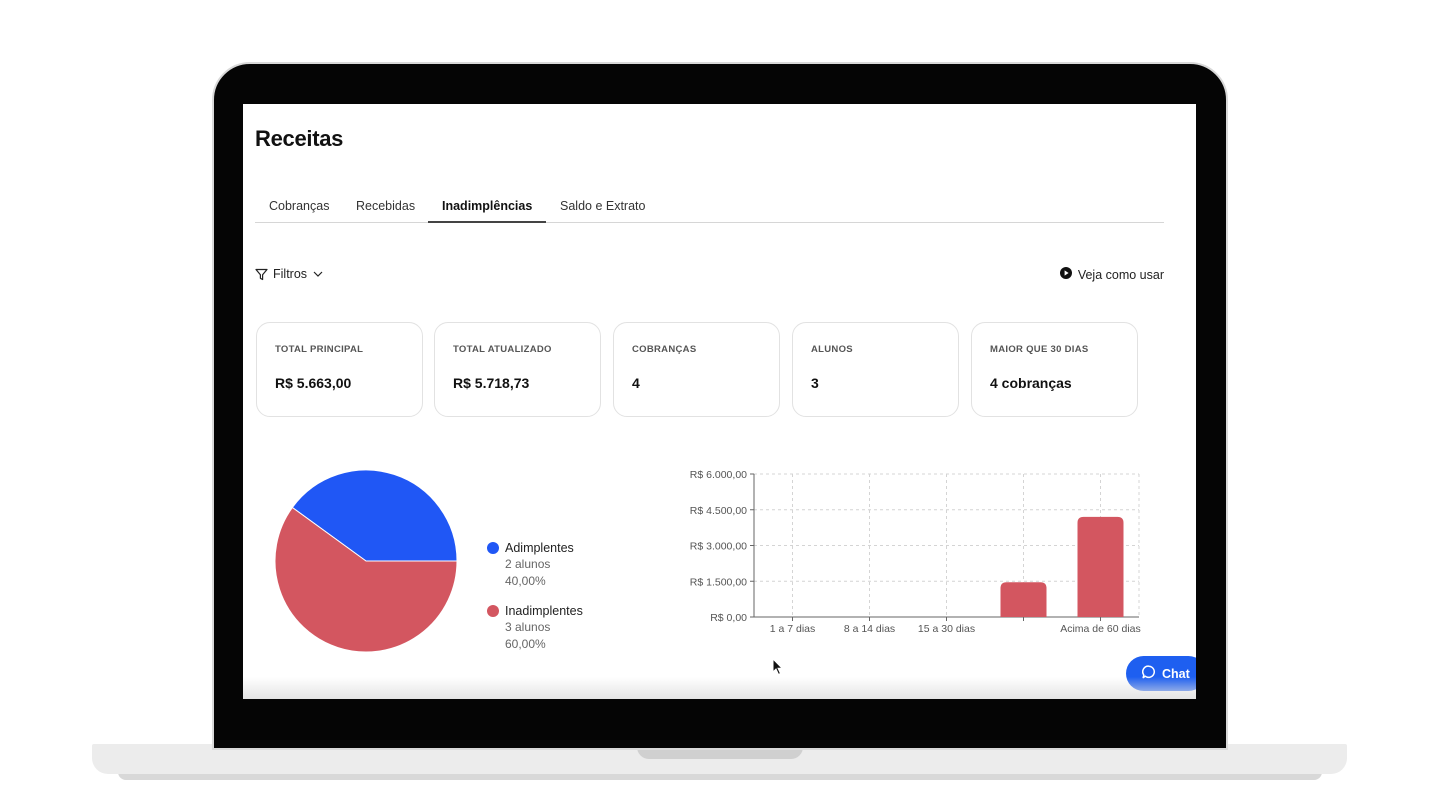 This screenshot has height=810, width=1440. I want to click on filters-label: Filtros, so click(290, 274).